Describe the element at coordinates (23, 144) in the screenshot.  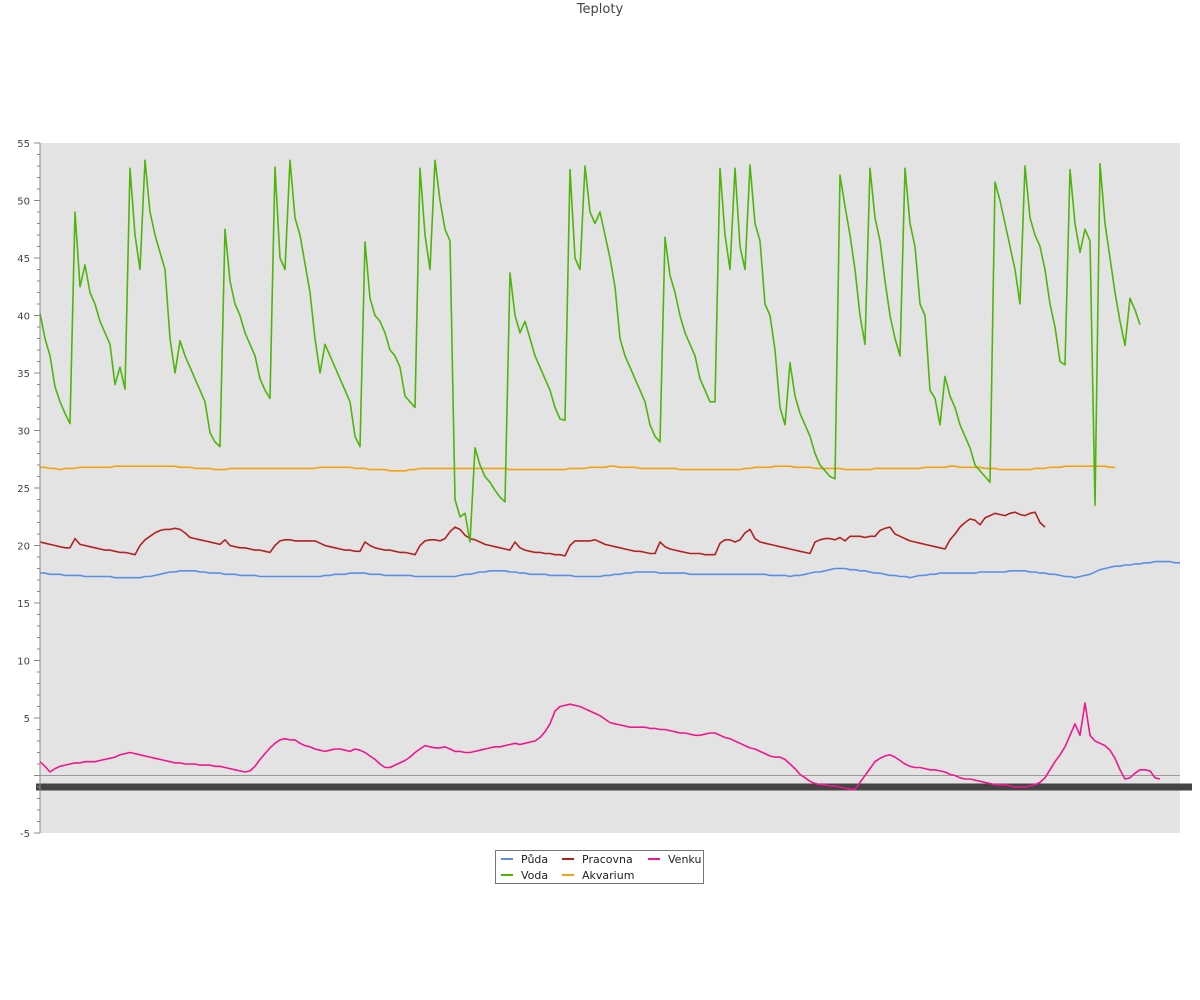
I see `y-tick-label: 55` at that location.